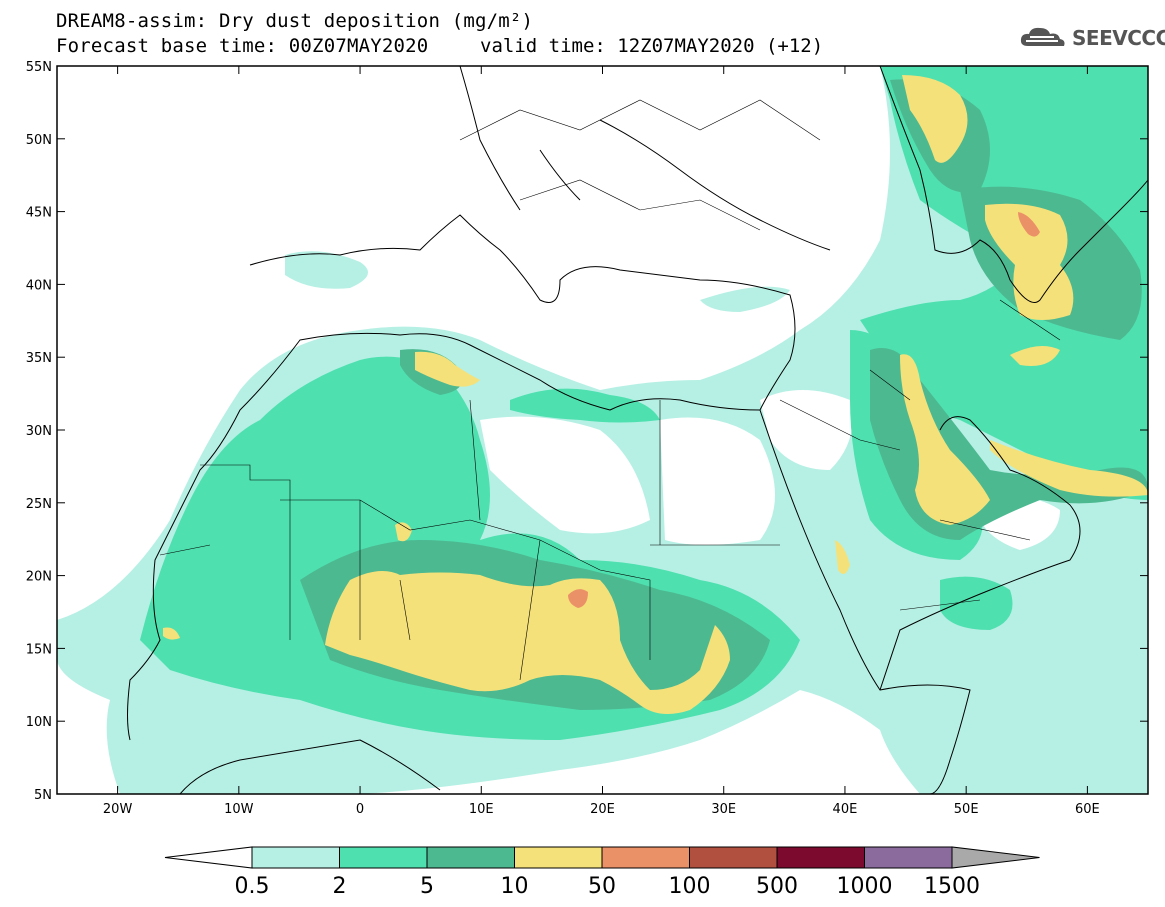  What do you see at coordinates (39, 213) in the screenshot?
I see `lat-label: 45N` at bounding box center [39, 213].